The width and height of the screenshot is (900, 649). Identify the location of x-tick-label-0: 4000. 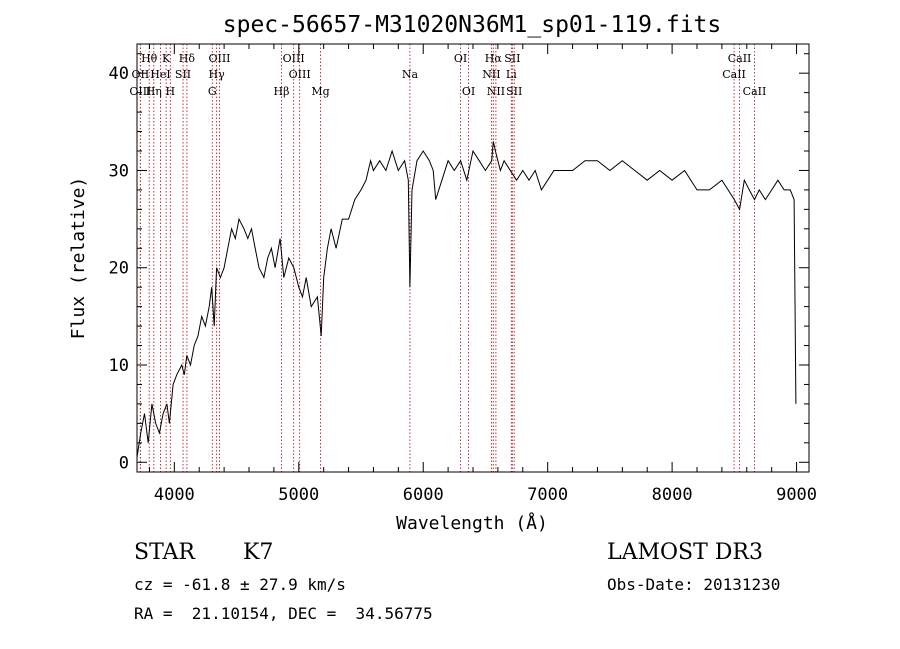
(174, 495).